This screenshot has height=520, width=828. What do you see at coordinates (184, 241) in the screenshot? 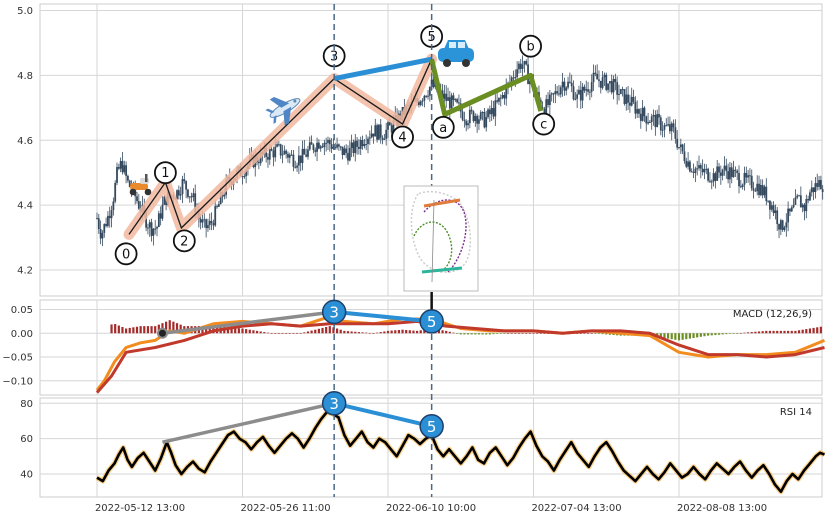
I see `wave-label-2: 2` at bounding box center [184, 241].